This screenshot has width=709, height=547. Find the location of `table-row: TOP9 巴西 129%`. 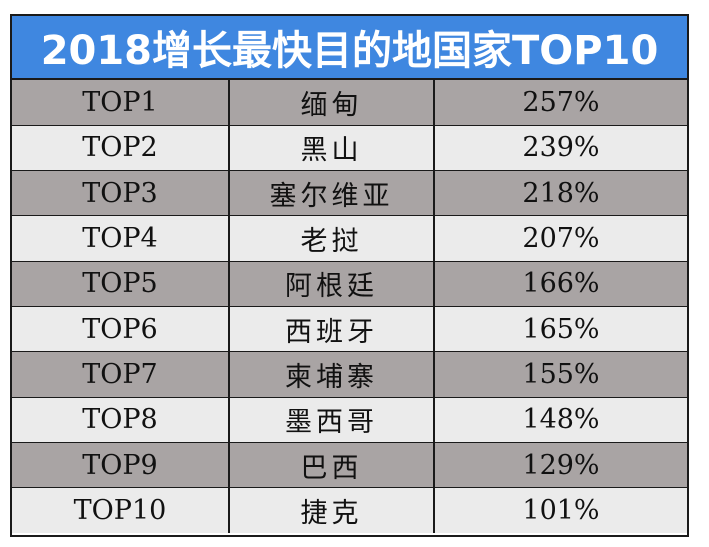

table-row: TOP9 巴西 129% is located at coordinates (349, 465).